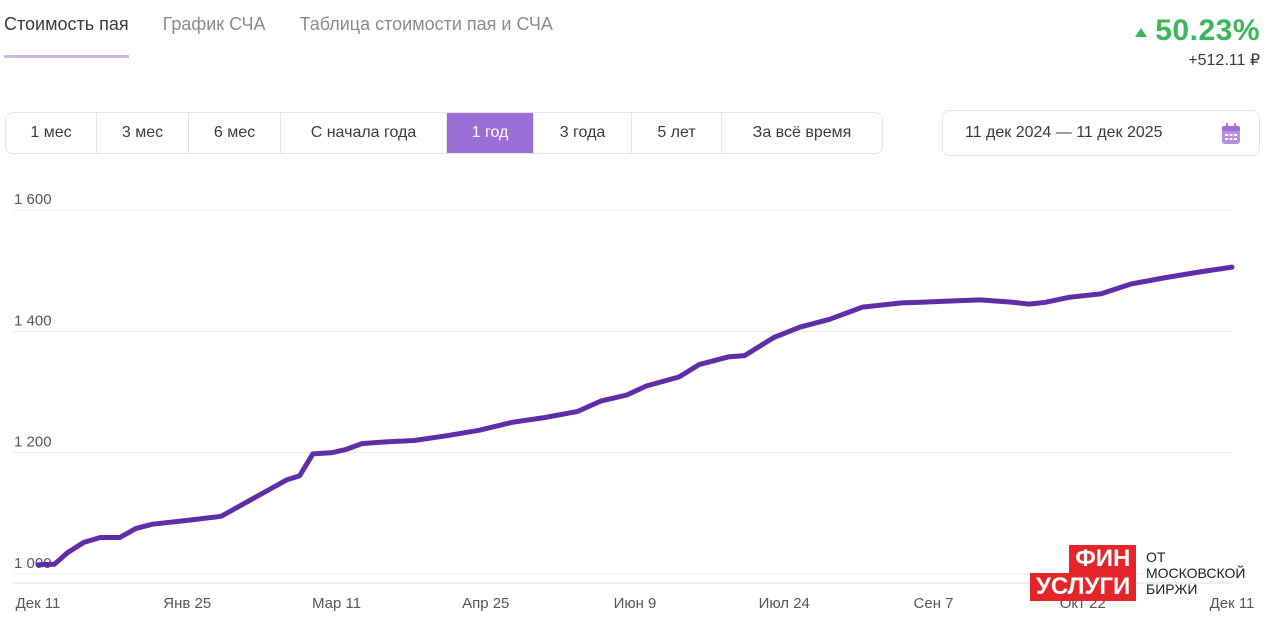 This screenshot has height=623, width=1272. I want to click on period-3-months: 3 мес, so click(143, 133).